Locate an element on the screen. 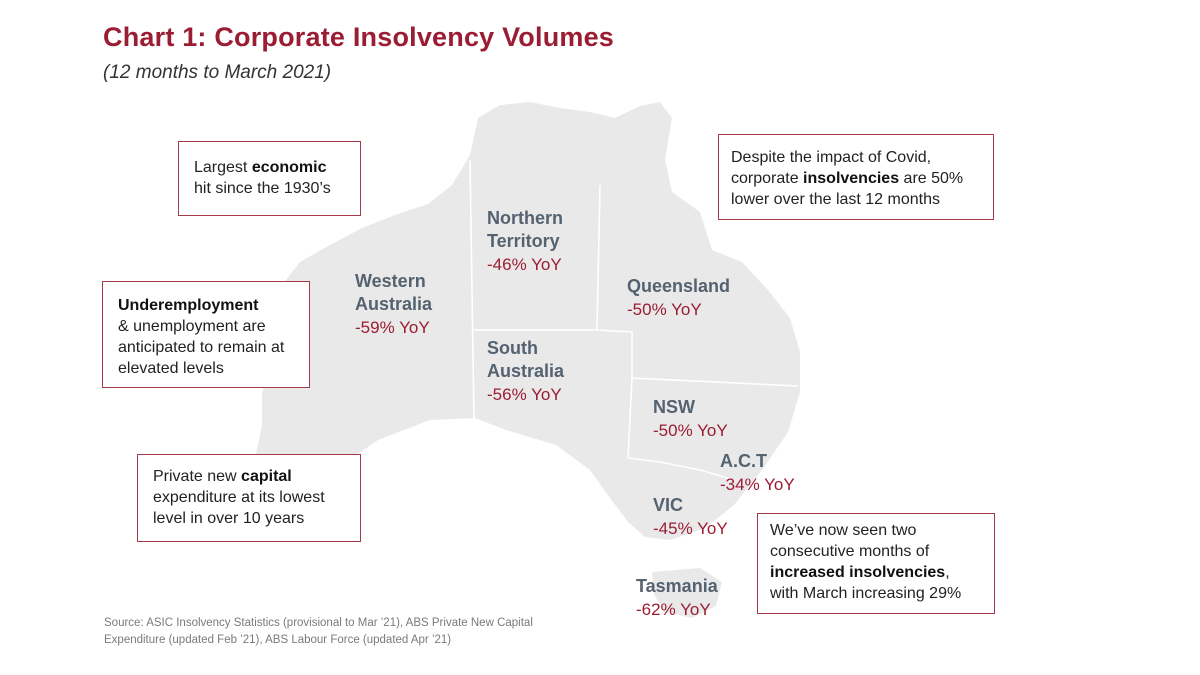 The width and height of the screenshot is (1200, 675). region-name: South is located at coordinates (512, 348).